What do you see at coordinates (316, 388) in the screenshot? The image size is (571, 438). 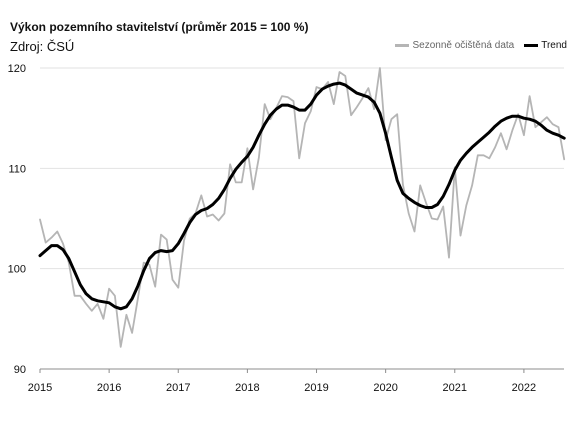 I see `x-tick-label: 2019` at bounding box center [316, 388].